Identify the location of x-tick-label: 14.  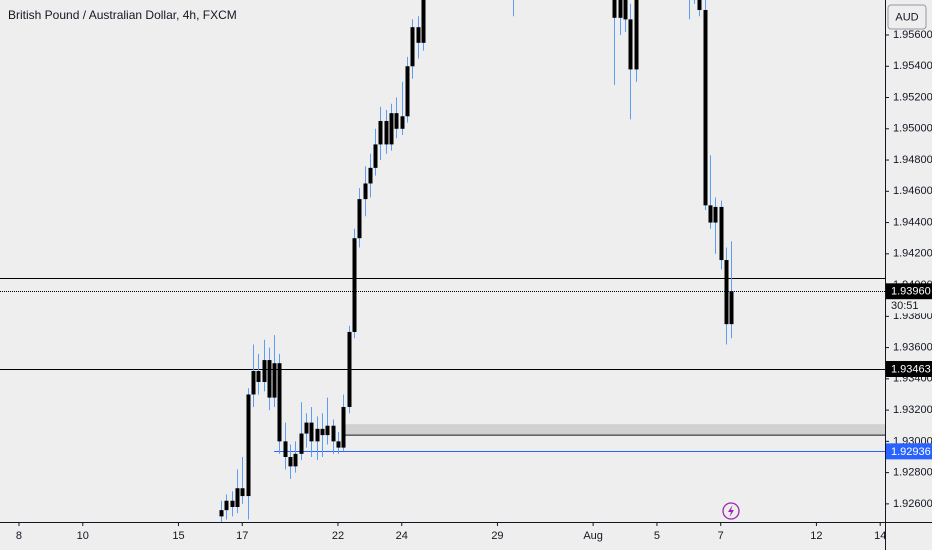
(880, 536).